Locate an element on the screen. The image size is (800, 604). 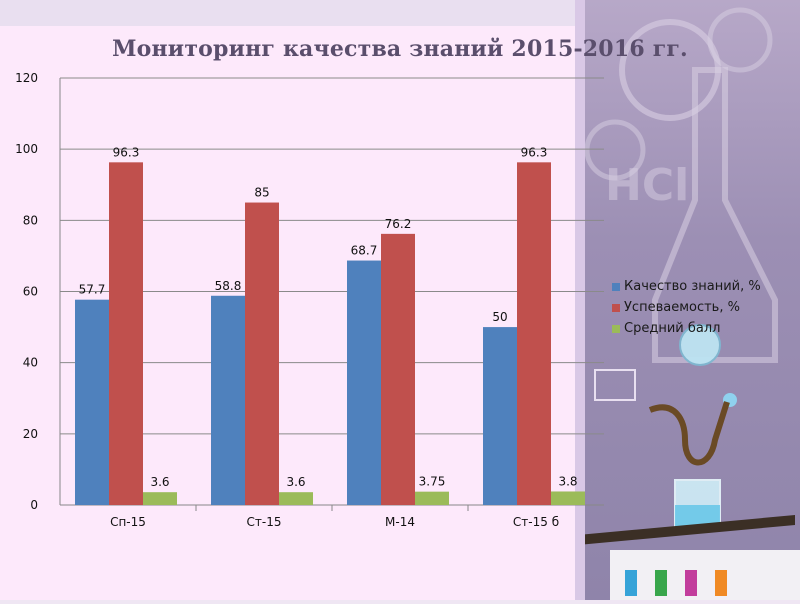
legend-item: Успеваемость, % is located at coordinates (686, 307).